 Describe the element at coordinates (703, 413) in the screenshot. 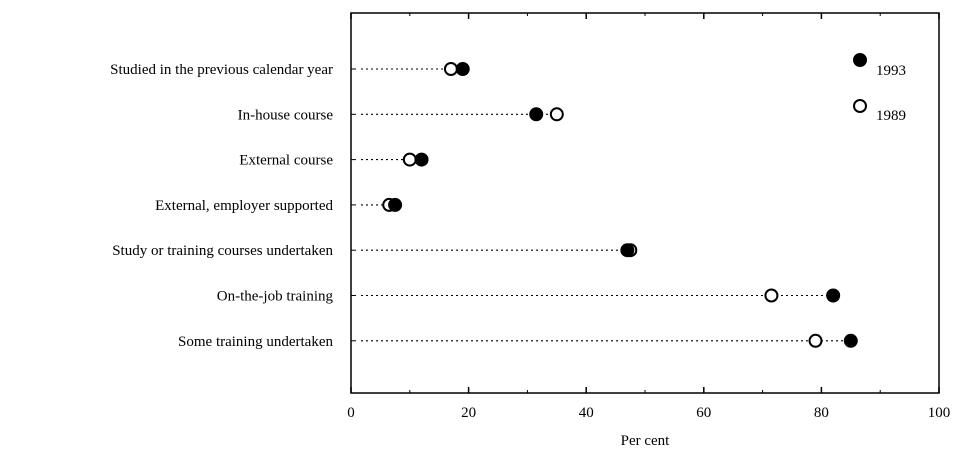

I see `x-tick-label-60: 60` at that location.